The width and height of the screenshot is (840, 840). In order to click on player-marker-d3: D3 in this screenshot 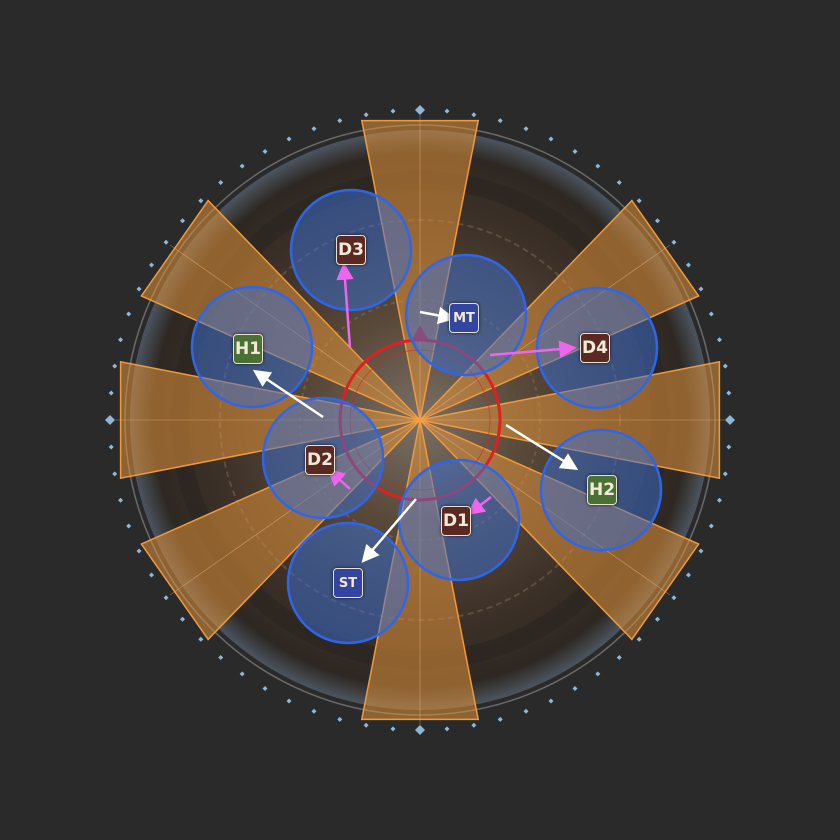, I will do `click(351, 250)`.